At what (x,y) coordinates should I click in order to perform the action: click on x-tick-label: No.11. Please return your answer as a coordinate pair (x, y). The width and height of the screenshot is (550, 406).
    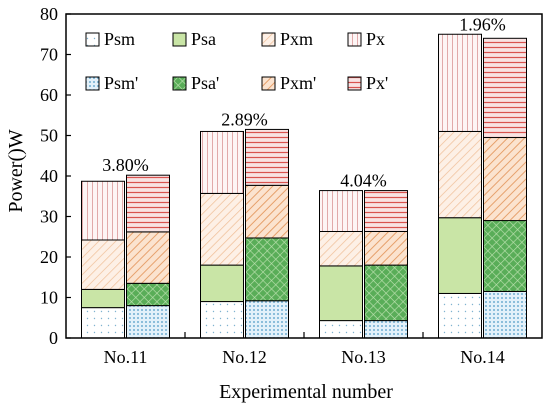
    Looking at the image, I should click on (126, 357).